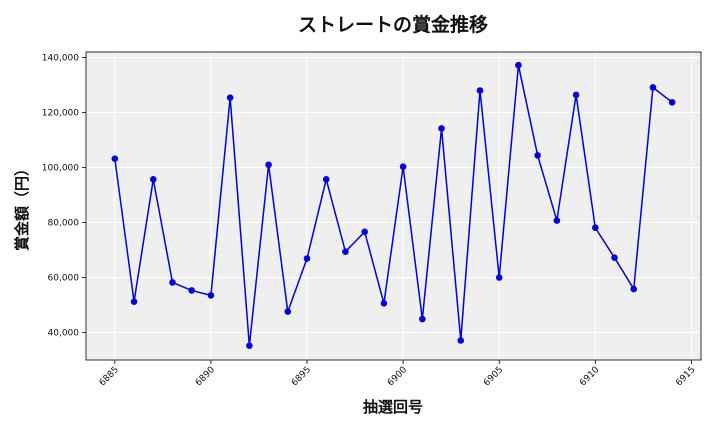  I want to click on y-tick-label: 100,000, so click(60, 169).